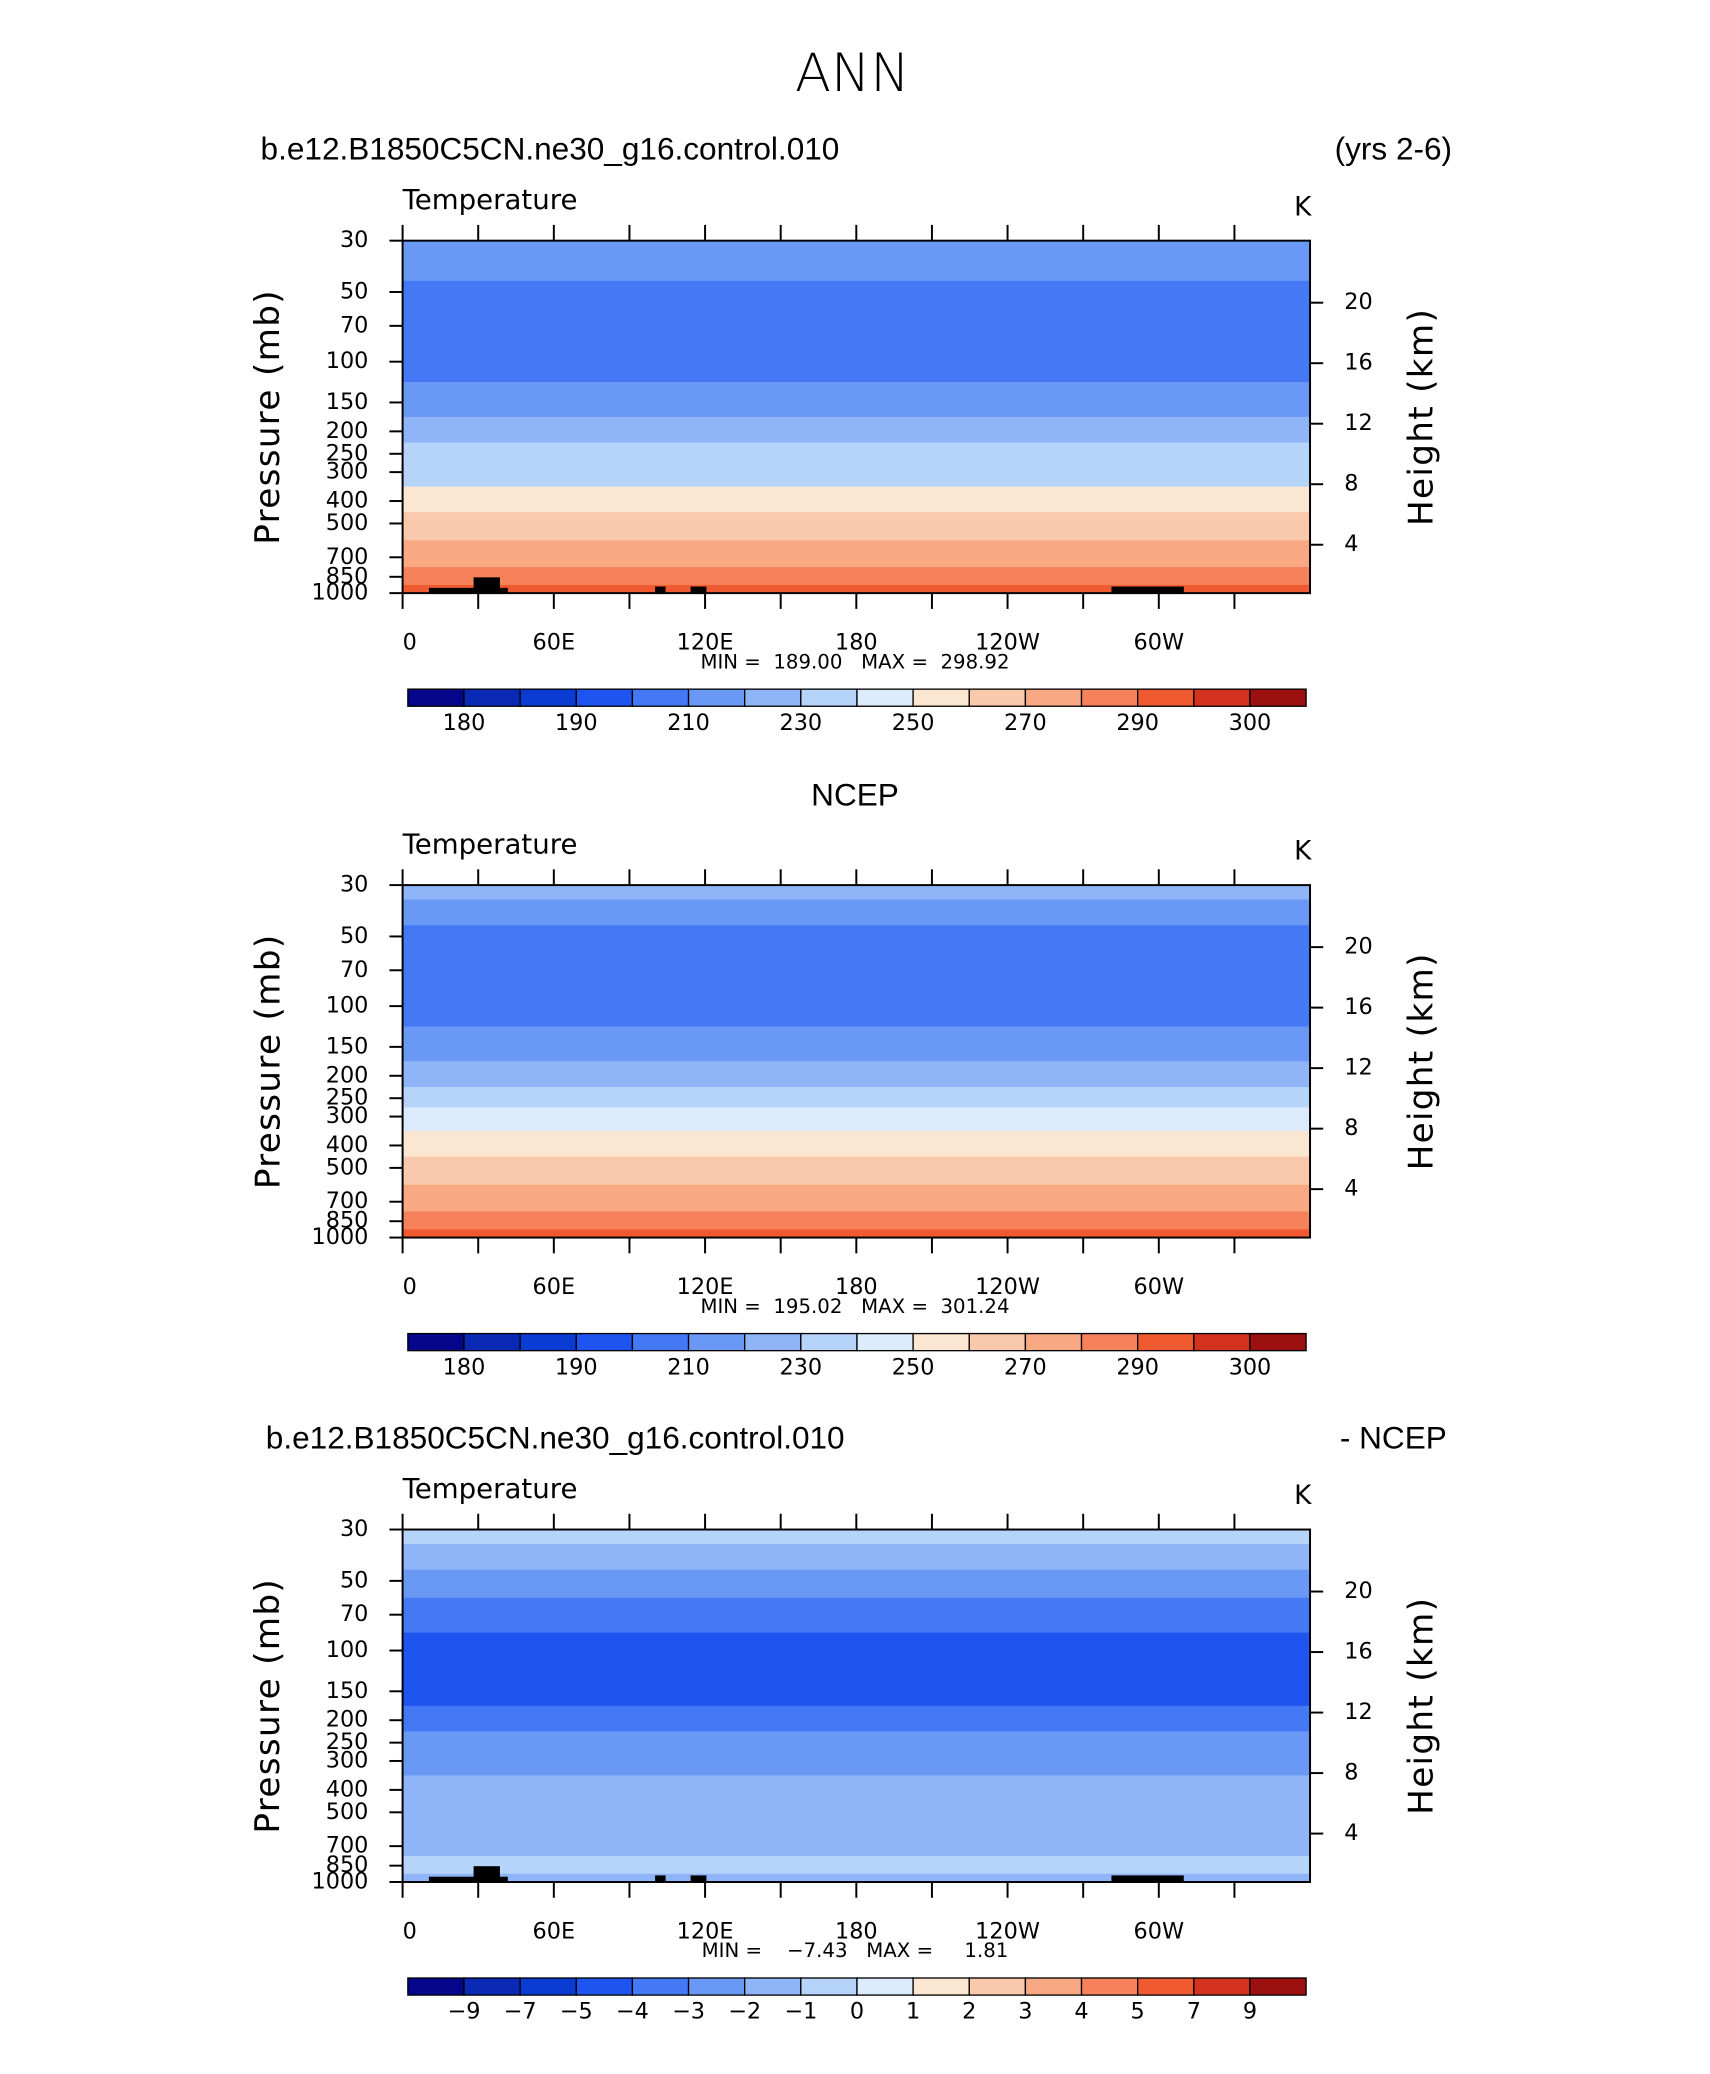  What do you see at coordinates (854, 1306) in the screenshot?
I see `min-max-label: MIN = 195.02 MAX = 301.24` at bounding box center [854, 1306].